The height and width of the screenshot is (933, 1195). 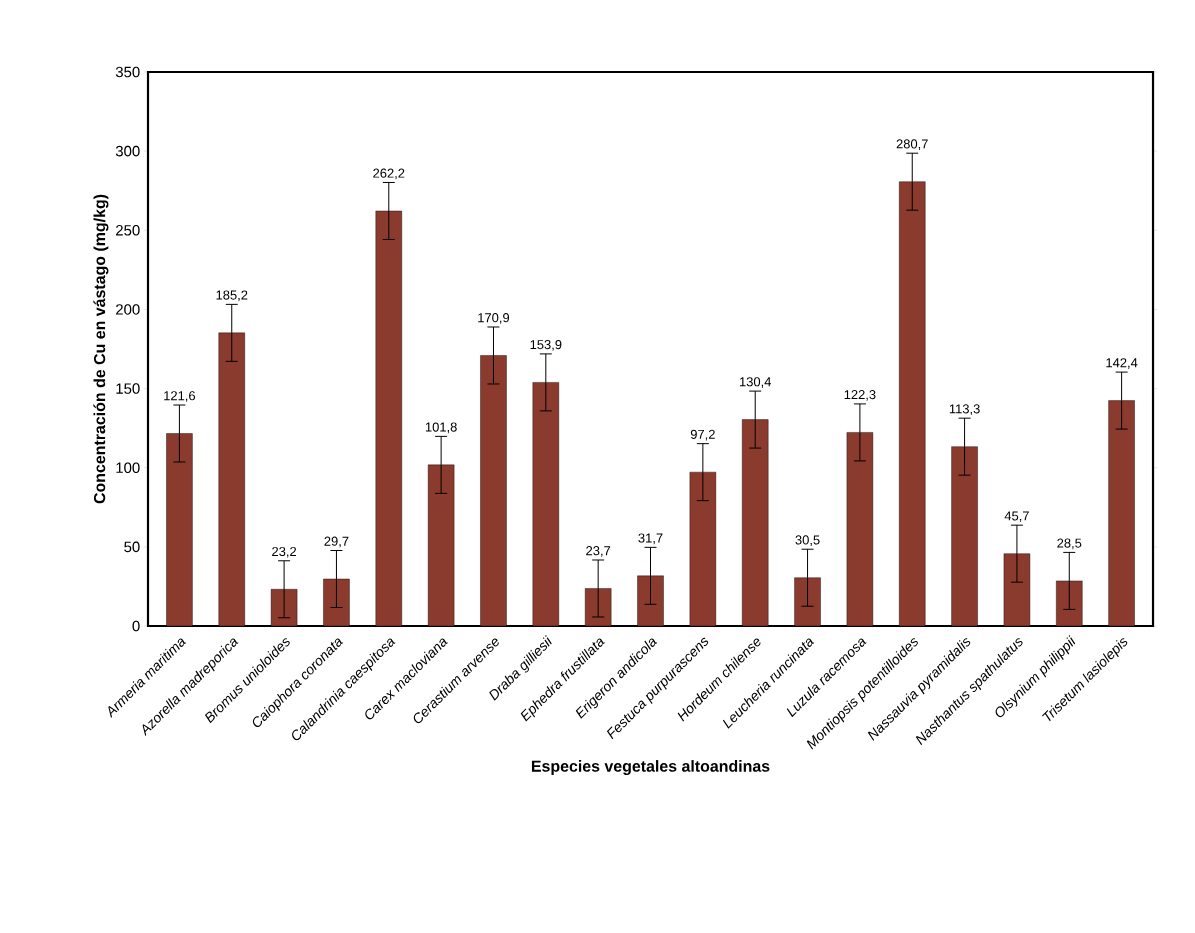 I want to click on data-label: 130,4, so click(x=755, y=382).